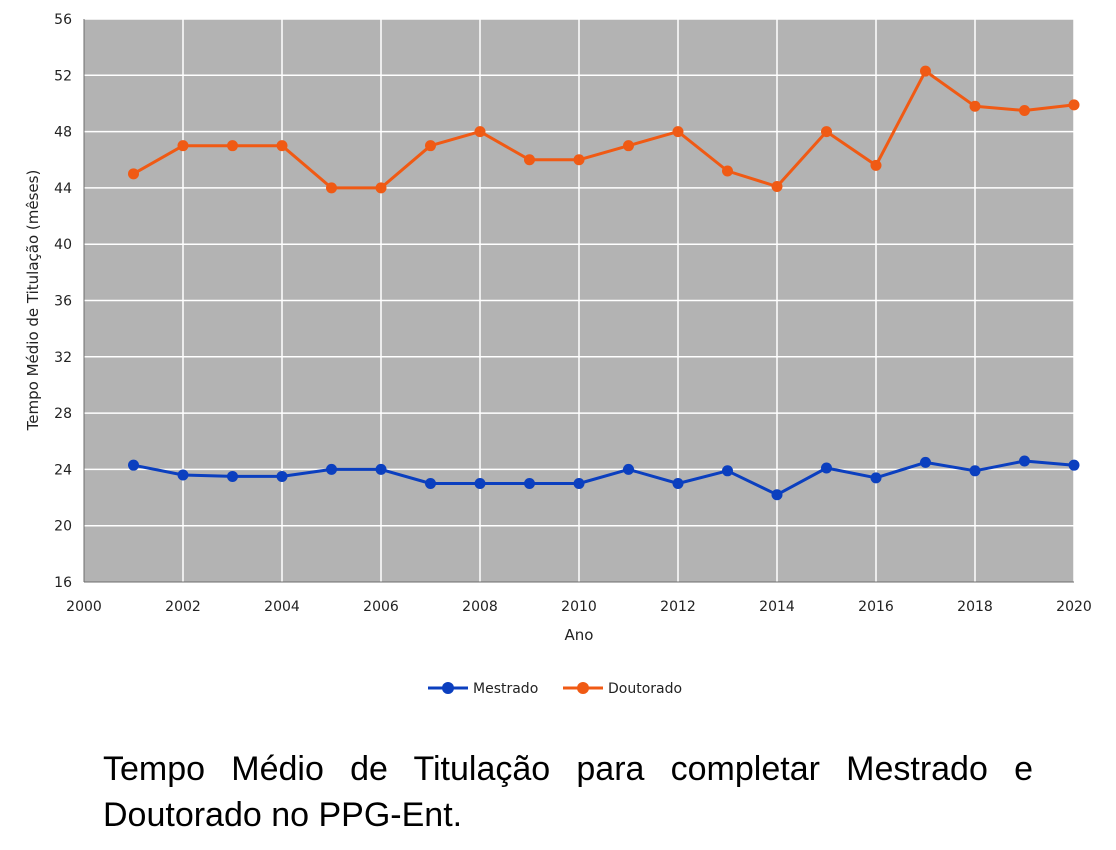  I want to click on x-axis-title: Ano, so click(579, 635).